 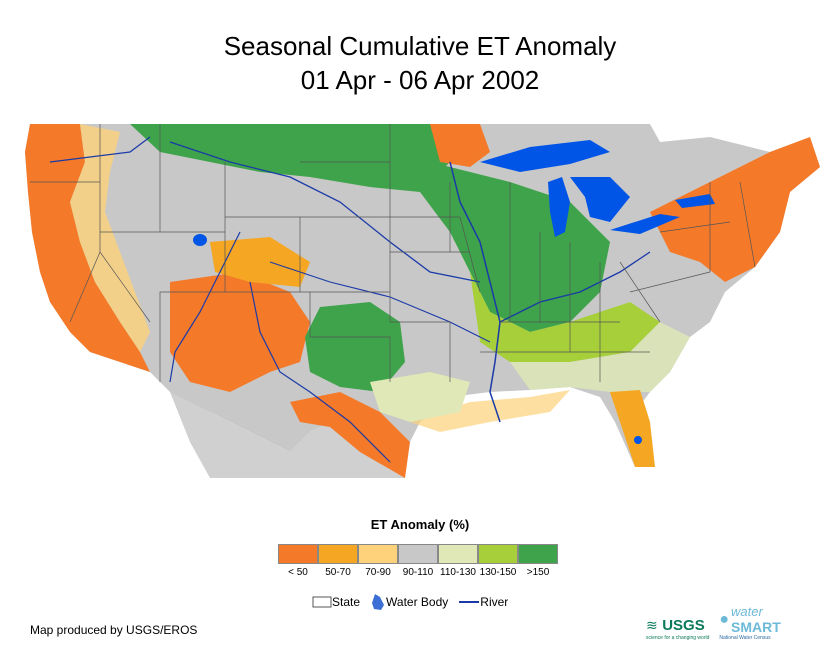 What do you see at coordinates (638, 440) in the screenshot?
I see `lake-okeechobee` at bounding box center [638, 440].